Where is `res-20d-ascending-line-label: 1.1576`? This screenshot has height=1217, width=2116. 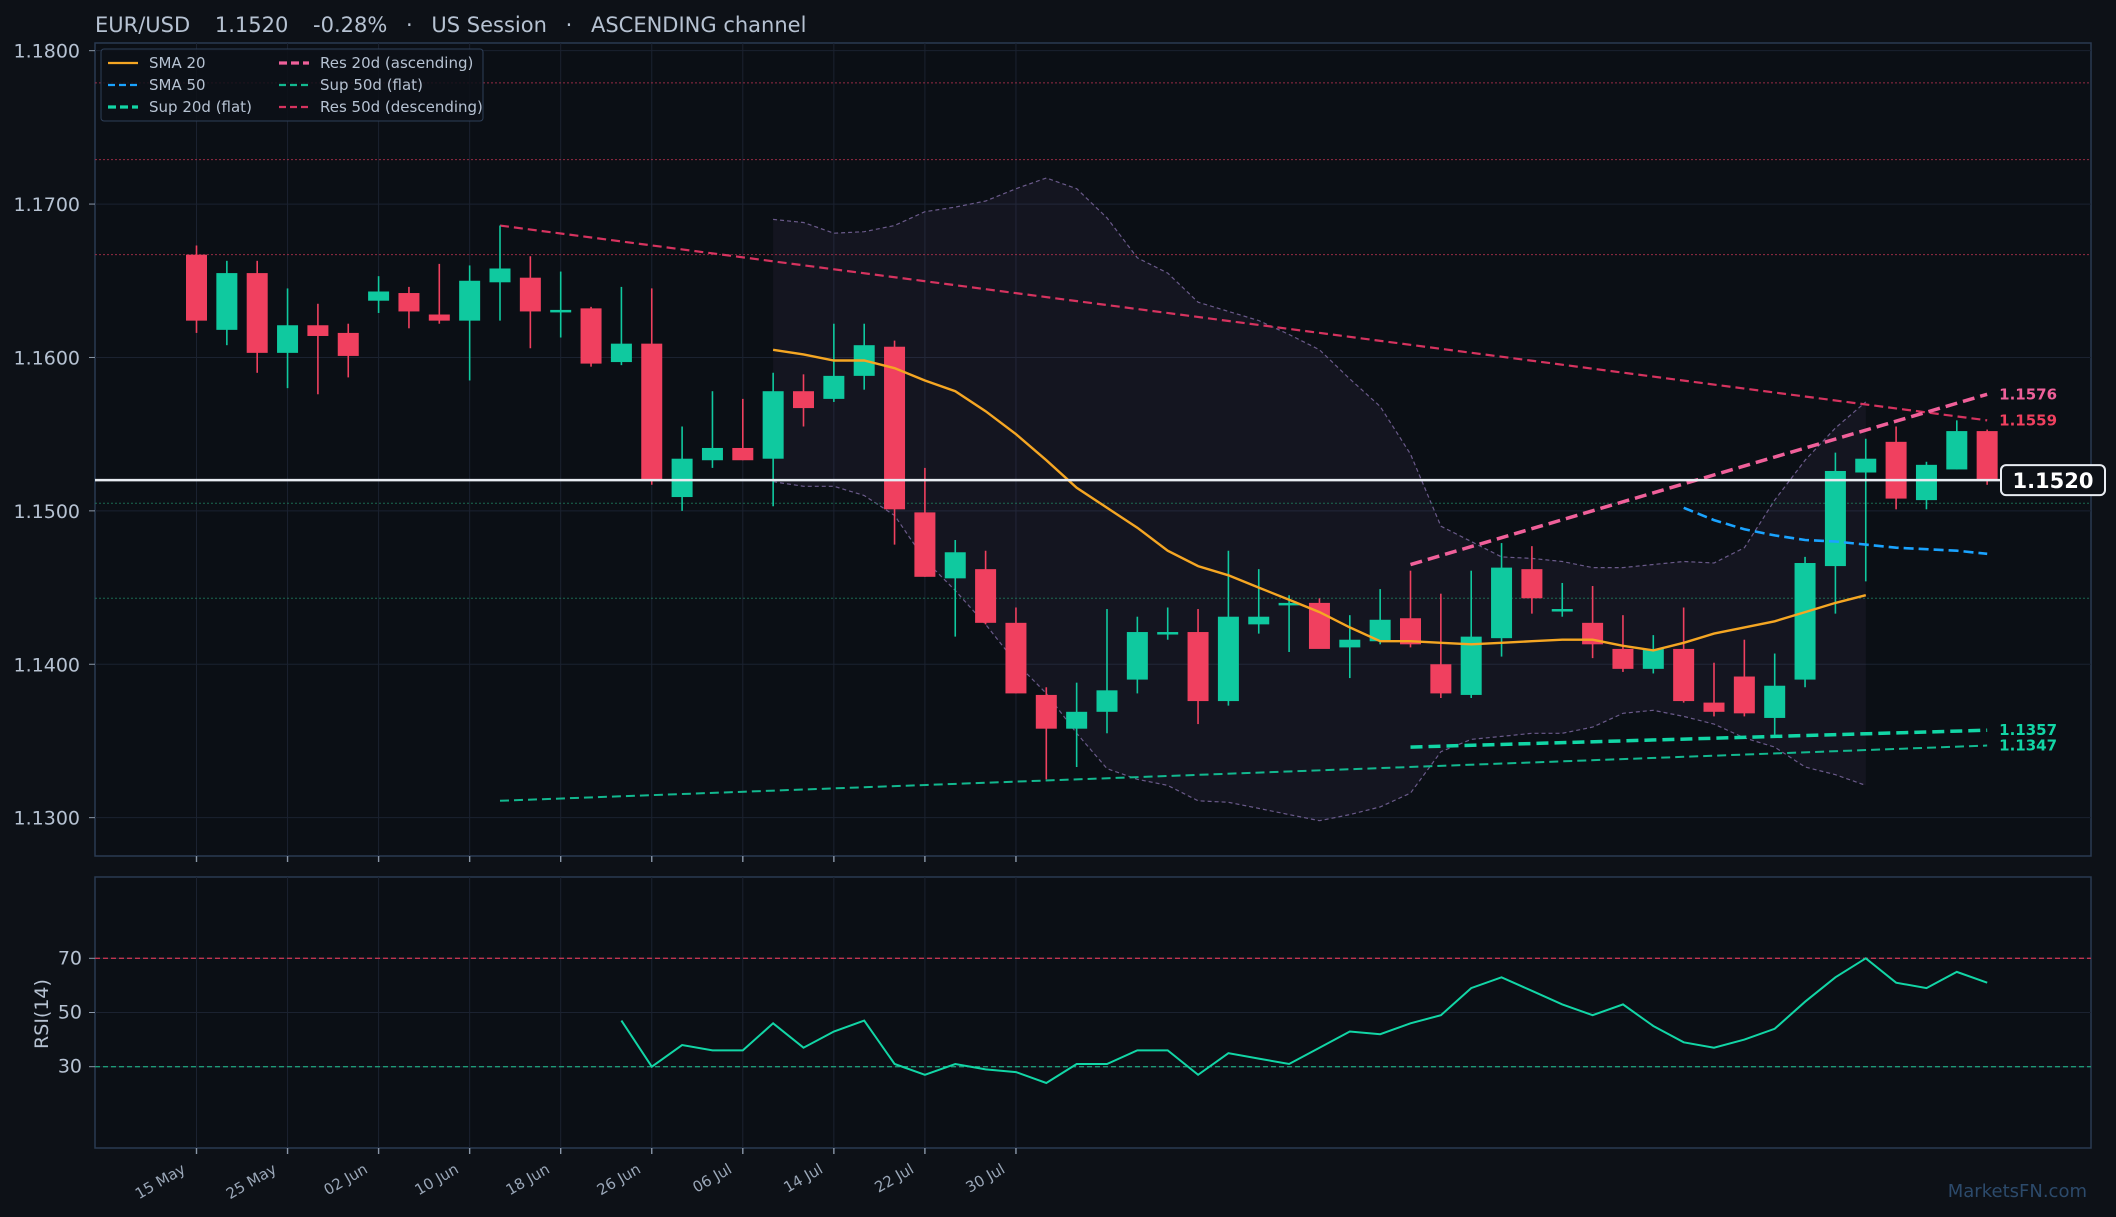 res-20d-ascending-line-label: 1.1576 is located at coordinates (2028, 394).